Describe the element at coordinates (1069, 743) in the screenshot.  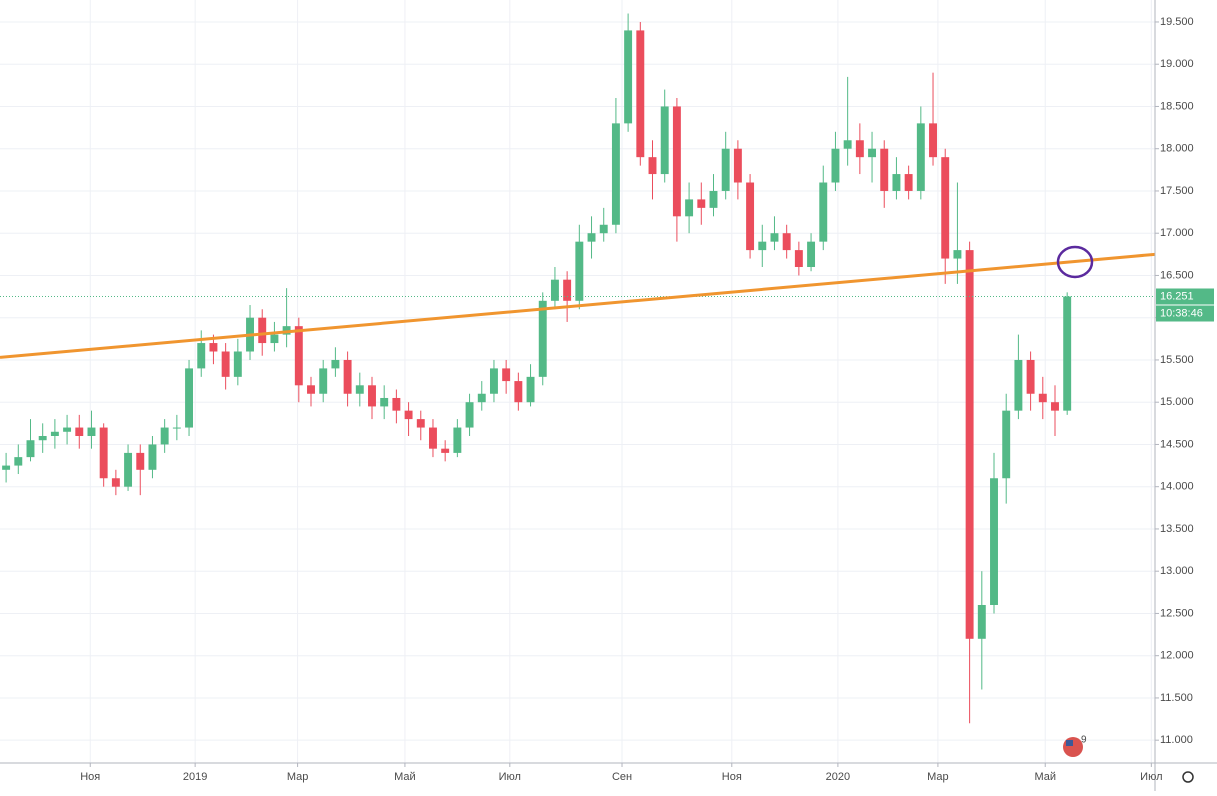
I see `flag-canton` at that location.